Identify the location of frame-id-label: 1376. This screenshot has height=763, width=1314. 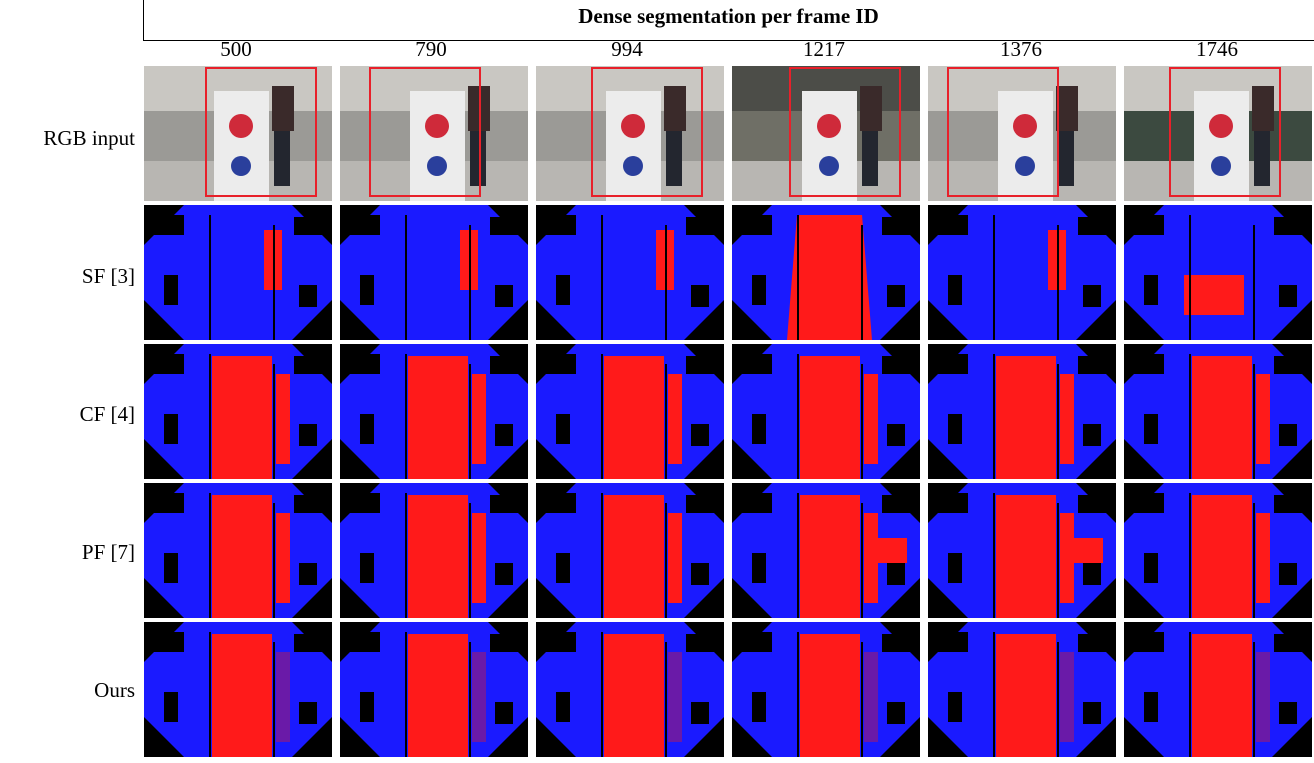
(1021, 49).